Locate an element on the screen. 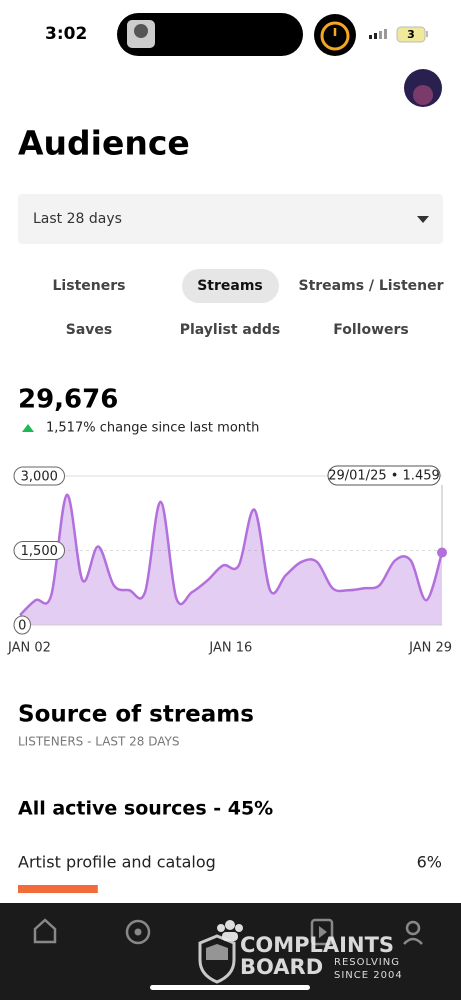 The height and width of the screenshot is (1000, 461). y-tick-label: 0 is located at coordinates (22, 626).